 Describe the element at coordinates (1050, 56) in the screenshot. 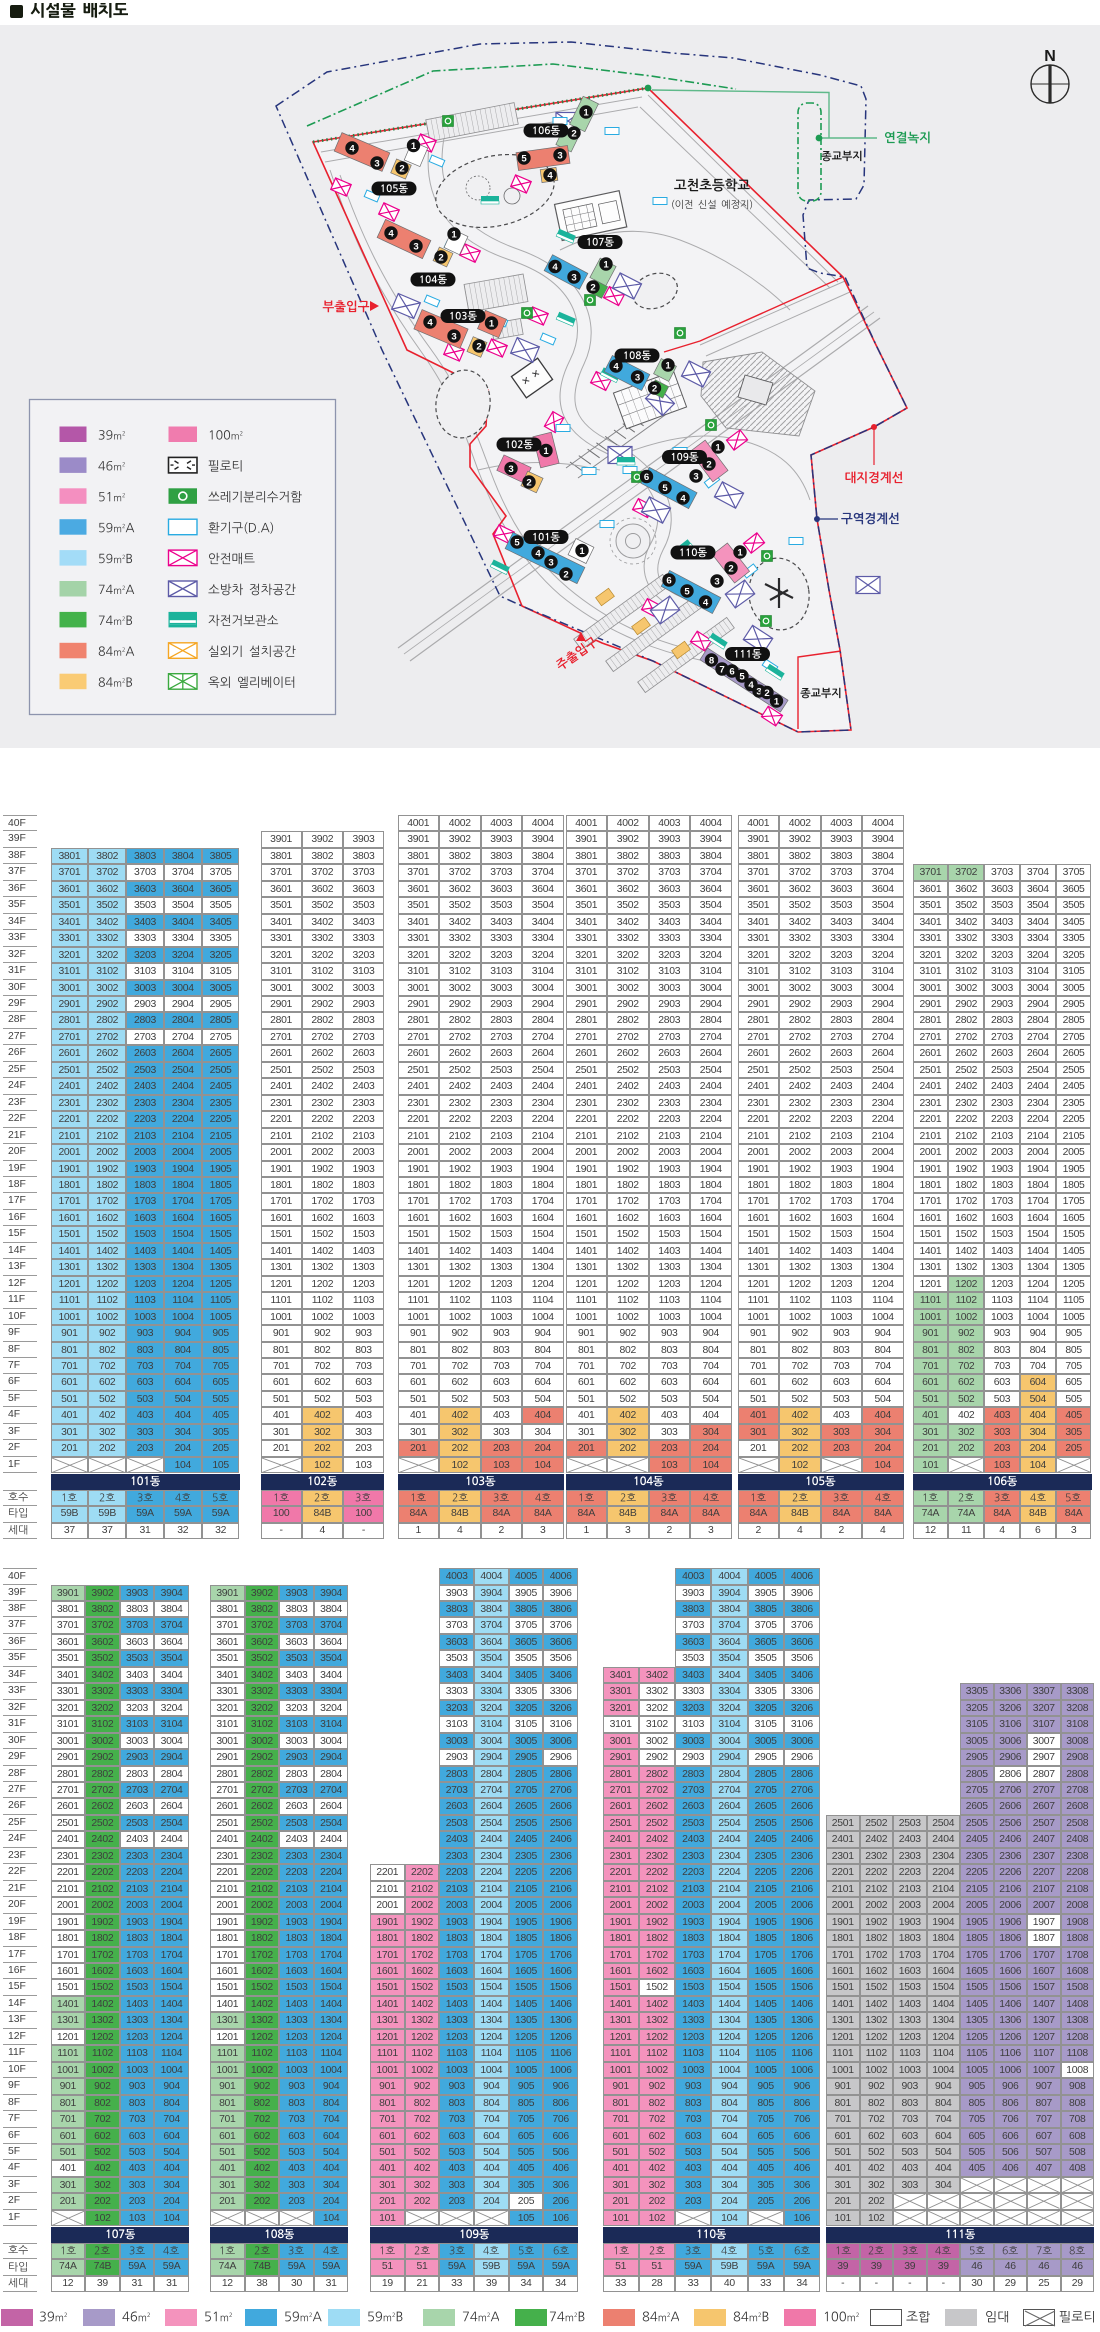

I see `svg-text: N` at that location.